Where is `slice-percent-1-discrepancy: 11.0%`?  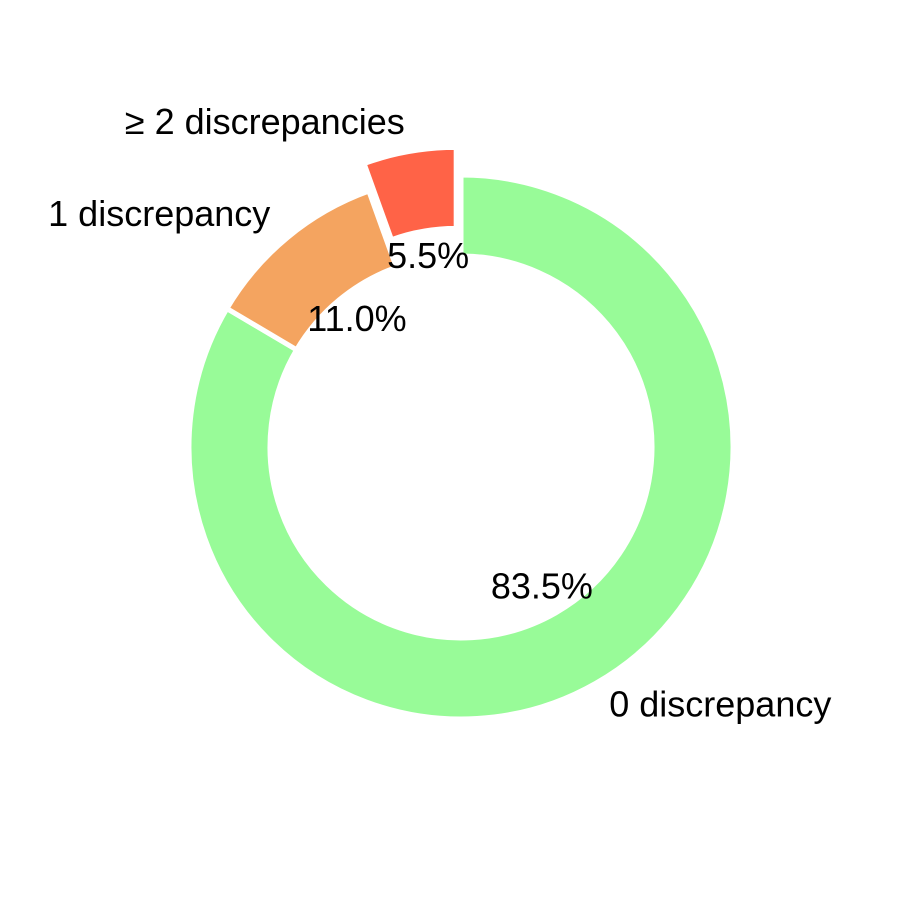 slice-percent-1-discrepancy: 11.0% is located at coordinates (356, 318).